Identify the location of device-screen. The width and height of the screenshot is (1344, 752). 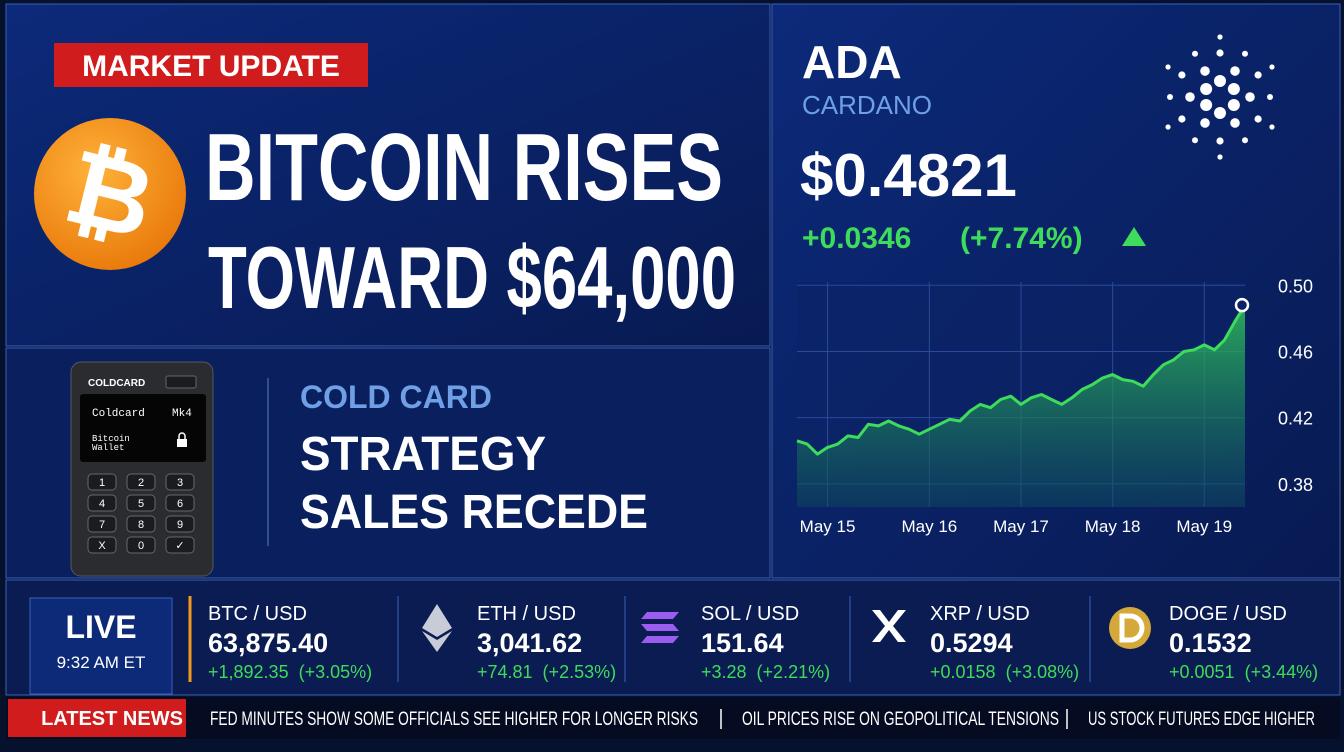
(143, 428).